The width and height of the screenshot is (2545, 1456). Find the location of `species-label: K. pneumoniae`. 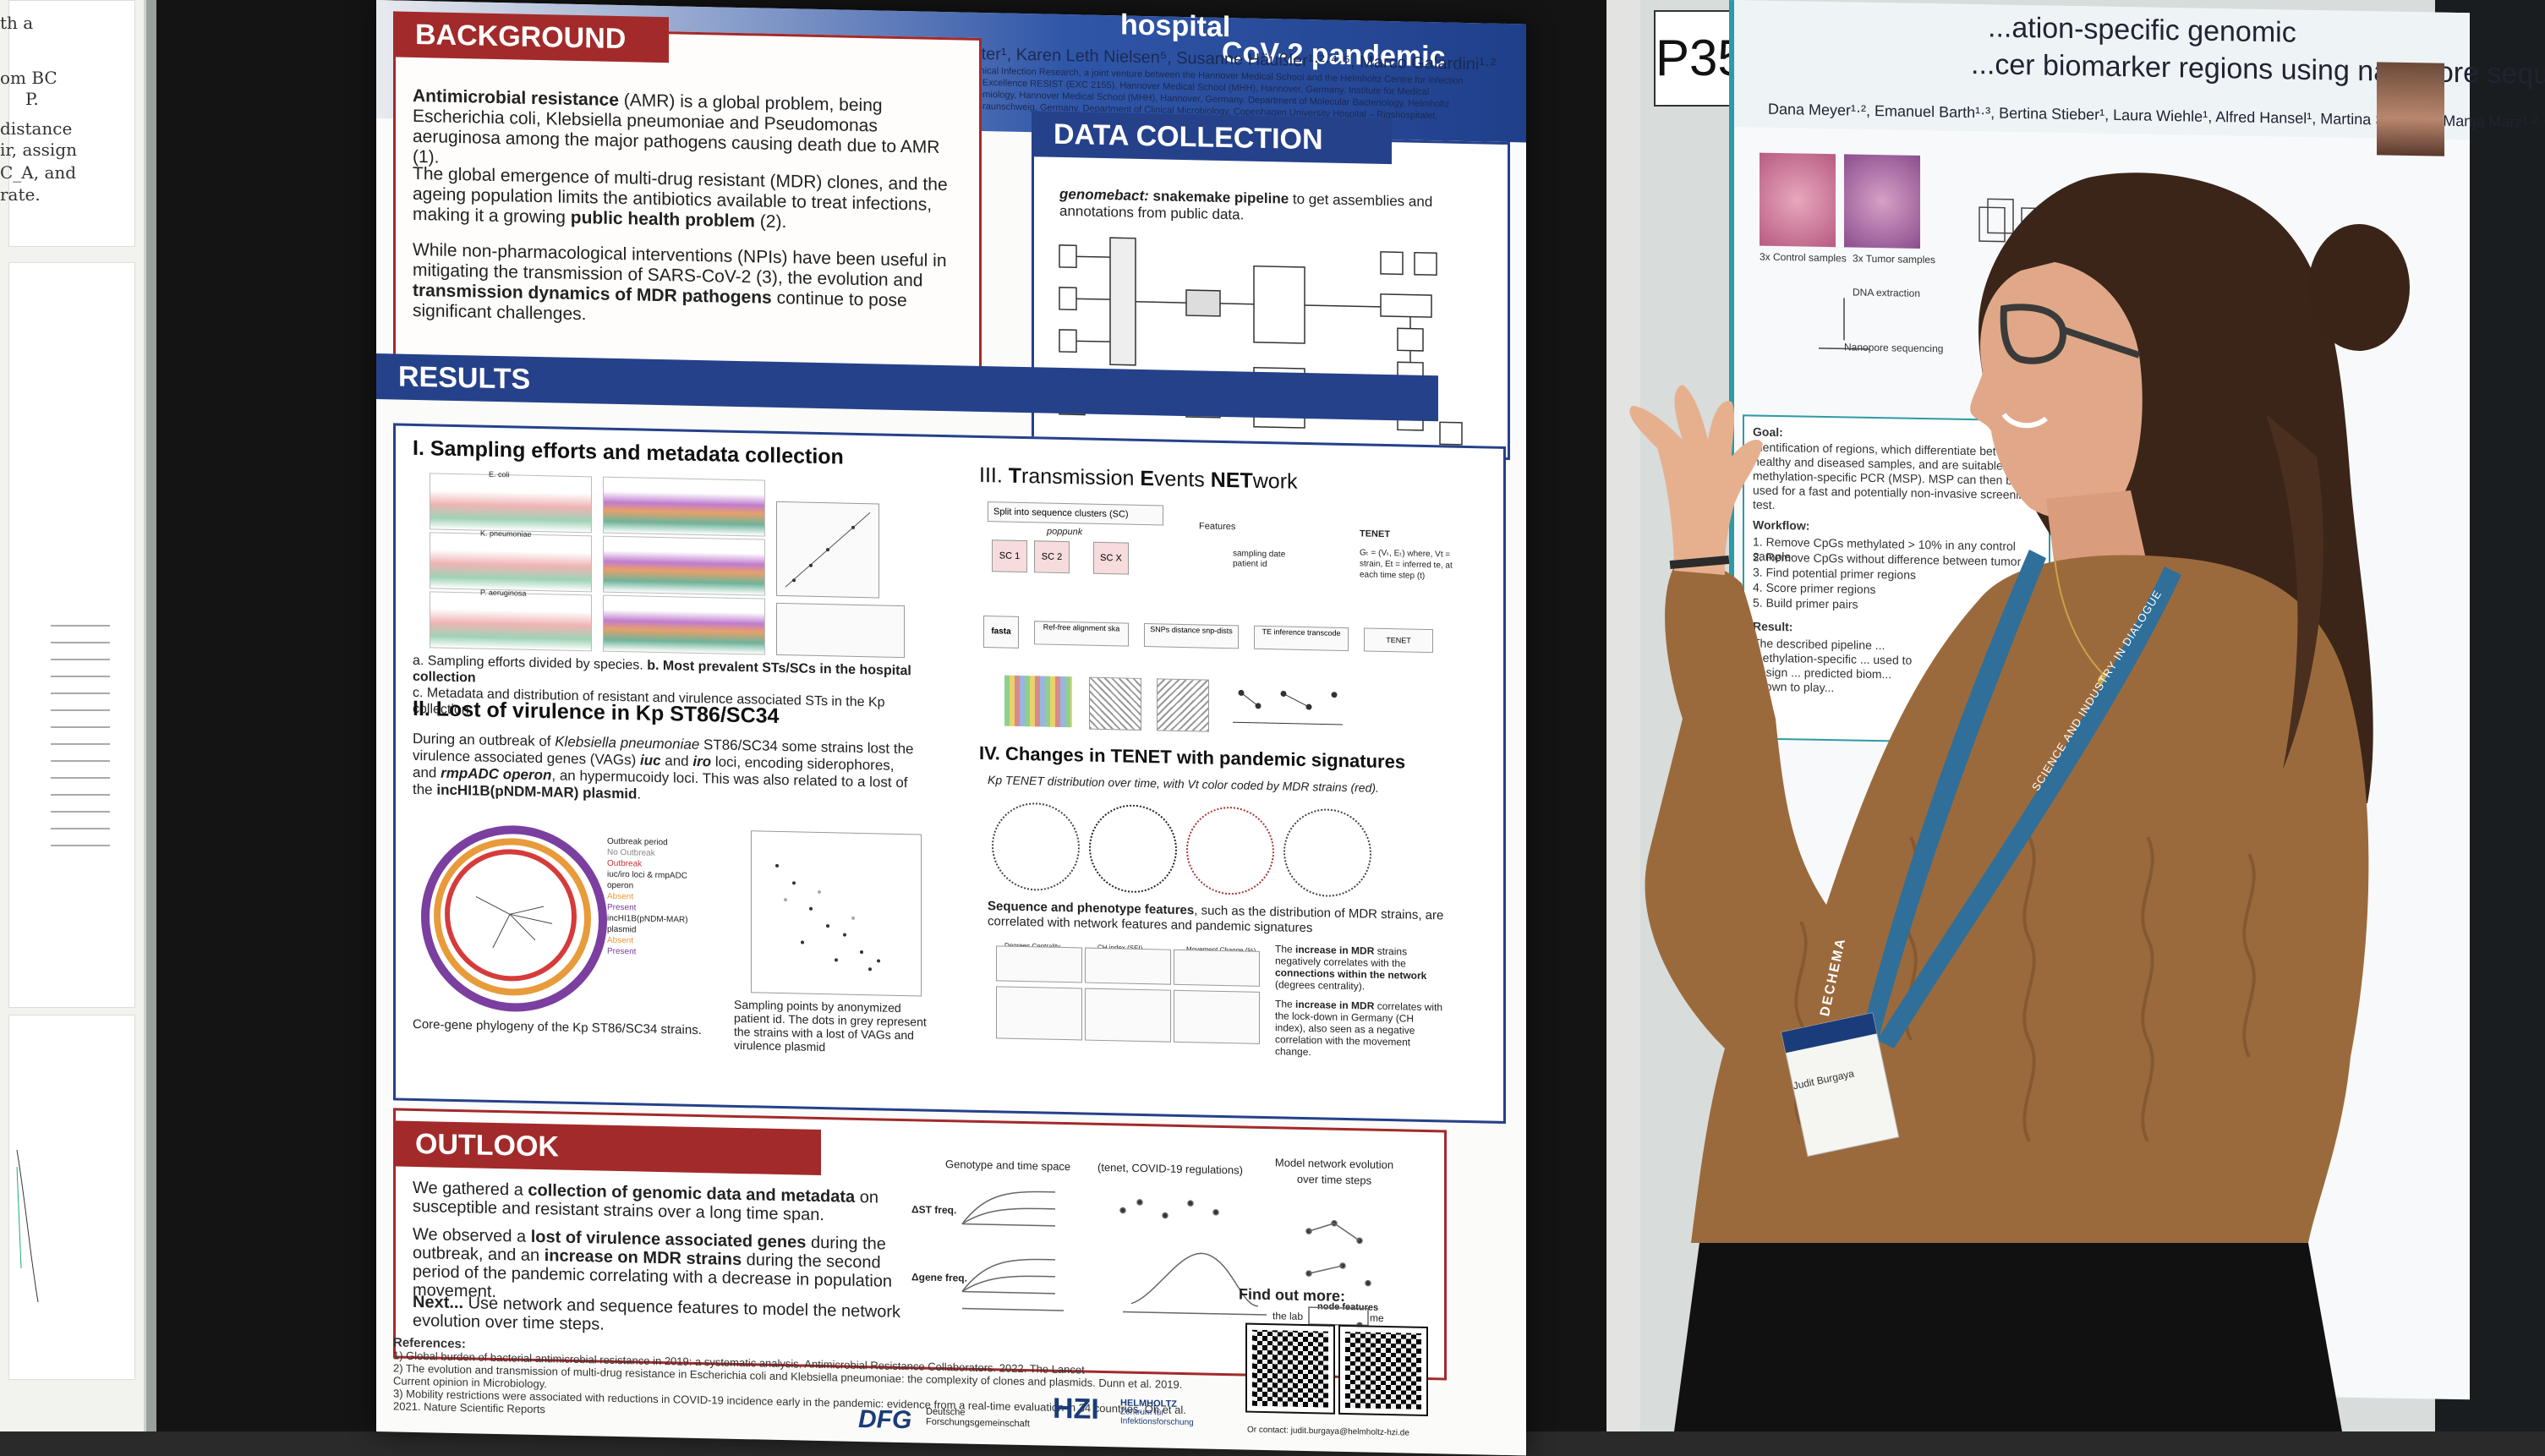

species-label: K. pneumoniae is located at coordinates (506, 534).